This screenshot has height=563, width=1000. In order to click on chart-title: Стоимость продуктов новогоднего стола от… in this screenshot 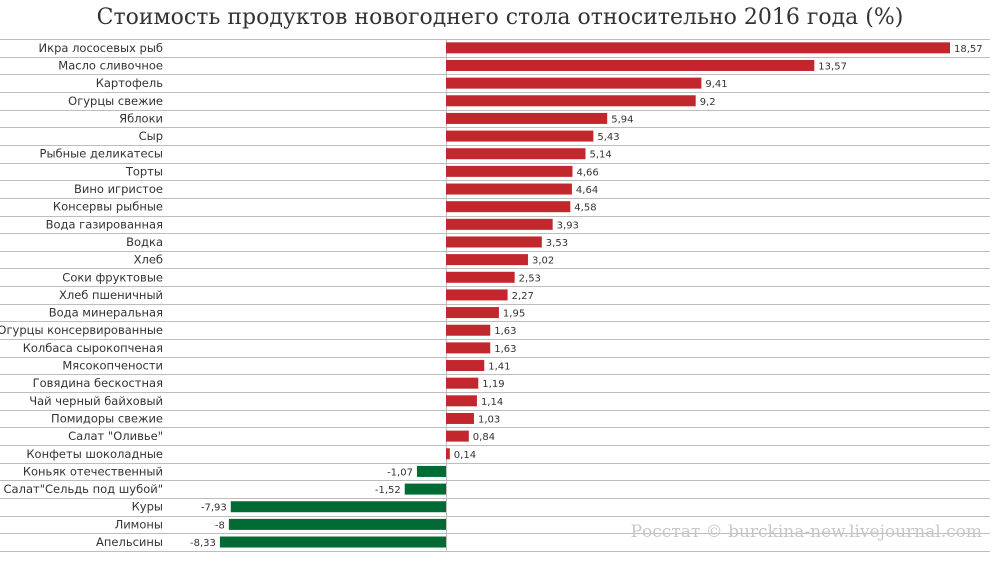, I will do `click(500, 17)`.